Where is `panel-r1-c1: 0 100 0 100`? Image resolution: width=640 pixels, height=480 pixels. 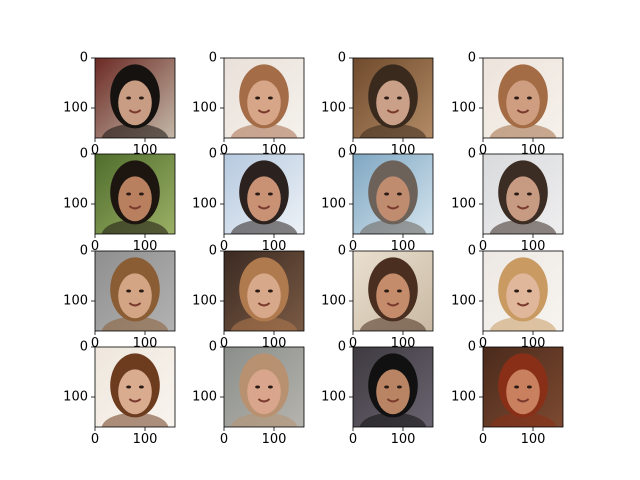
panel-r1-c1: 0 100 0 100 is located at coordinates (248, 200).